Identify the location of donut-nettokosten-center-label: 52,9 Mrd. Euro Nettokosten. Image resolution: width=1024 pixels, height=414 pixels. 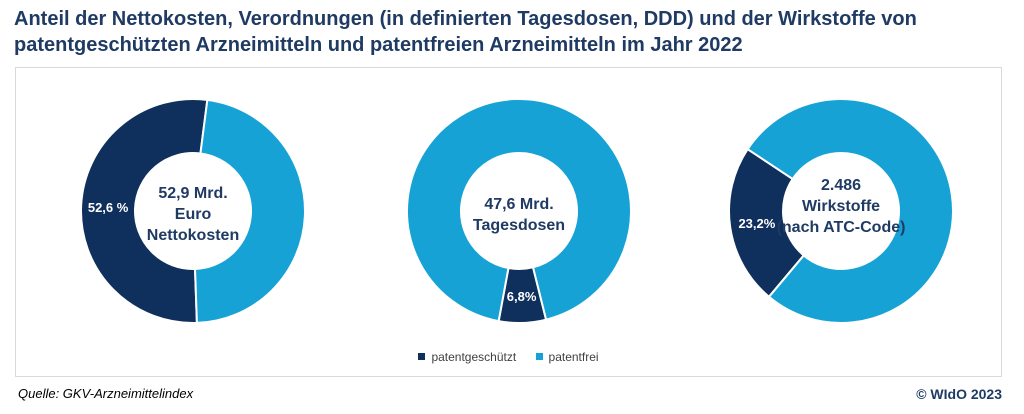
(193, 214).